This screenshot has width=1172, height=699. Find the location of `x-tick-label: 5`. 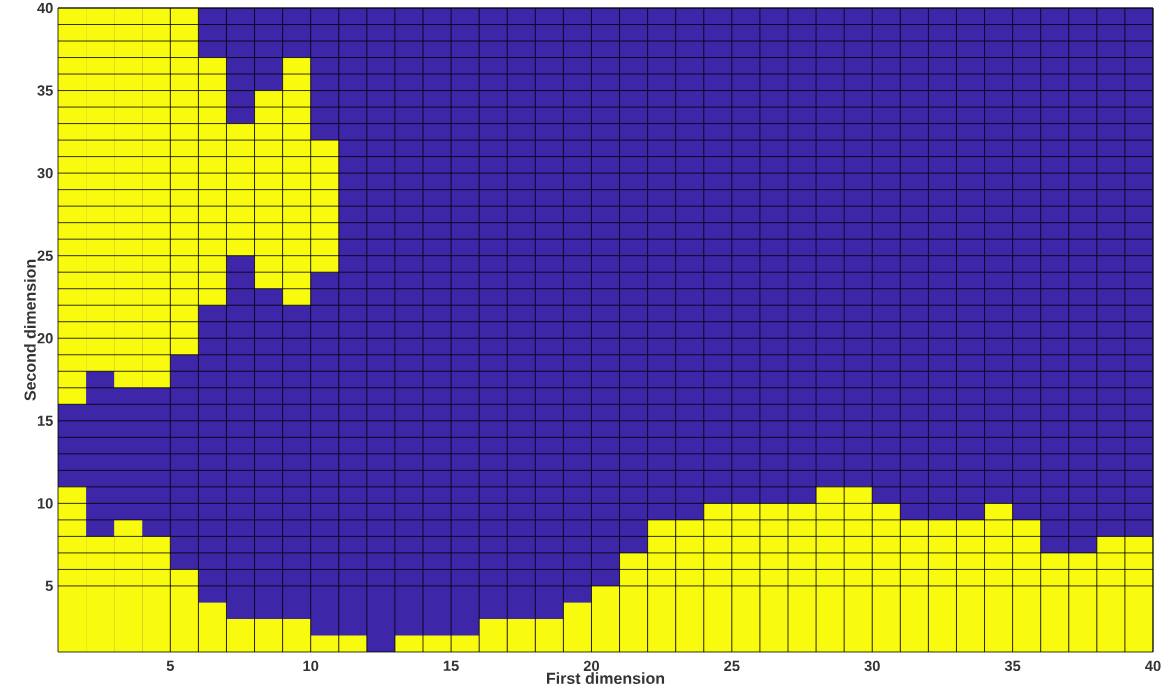

x-tick-label: 5 is located at coordinates (170, 665).